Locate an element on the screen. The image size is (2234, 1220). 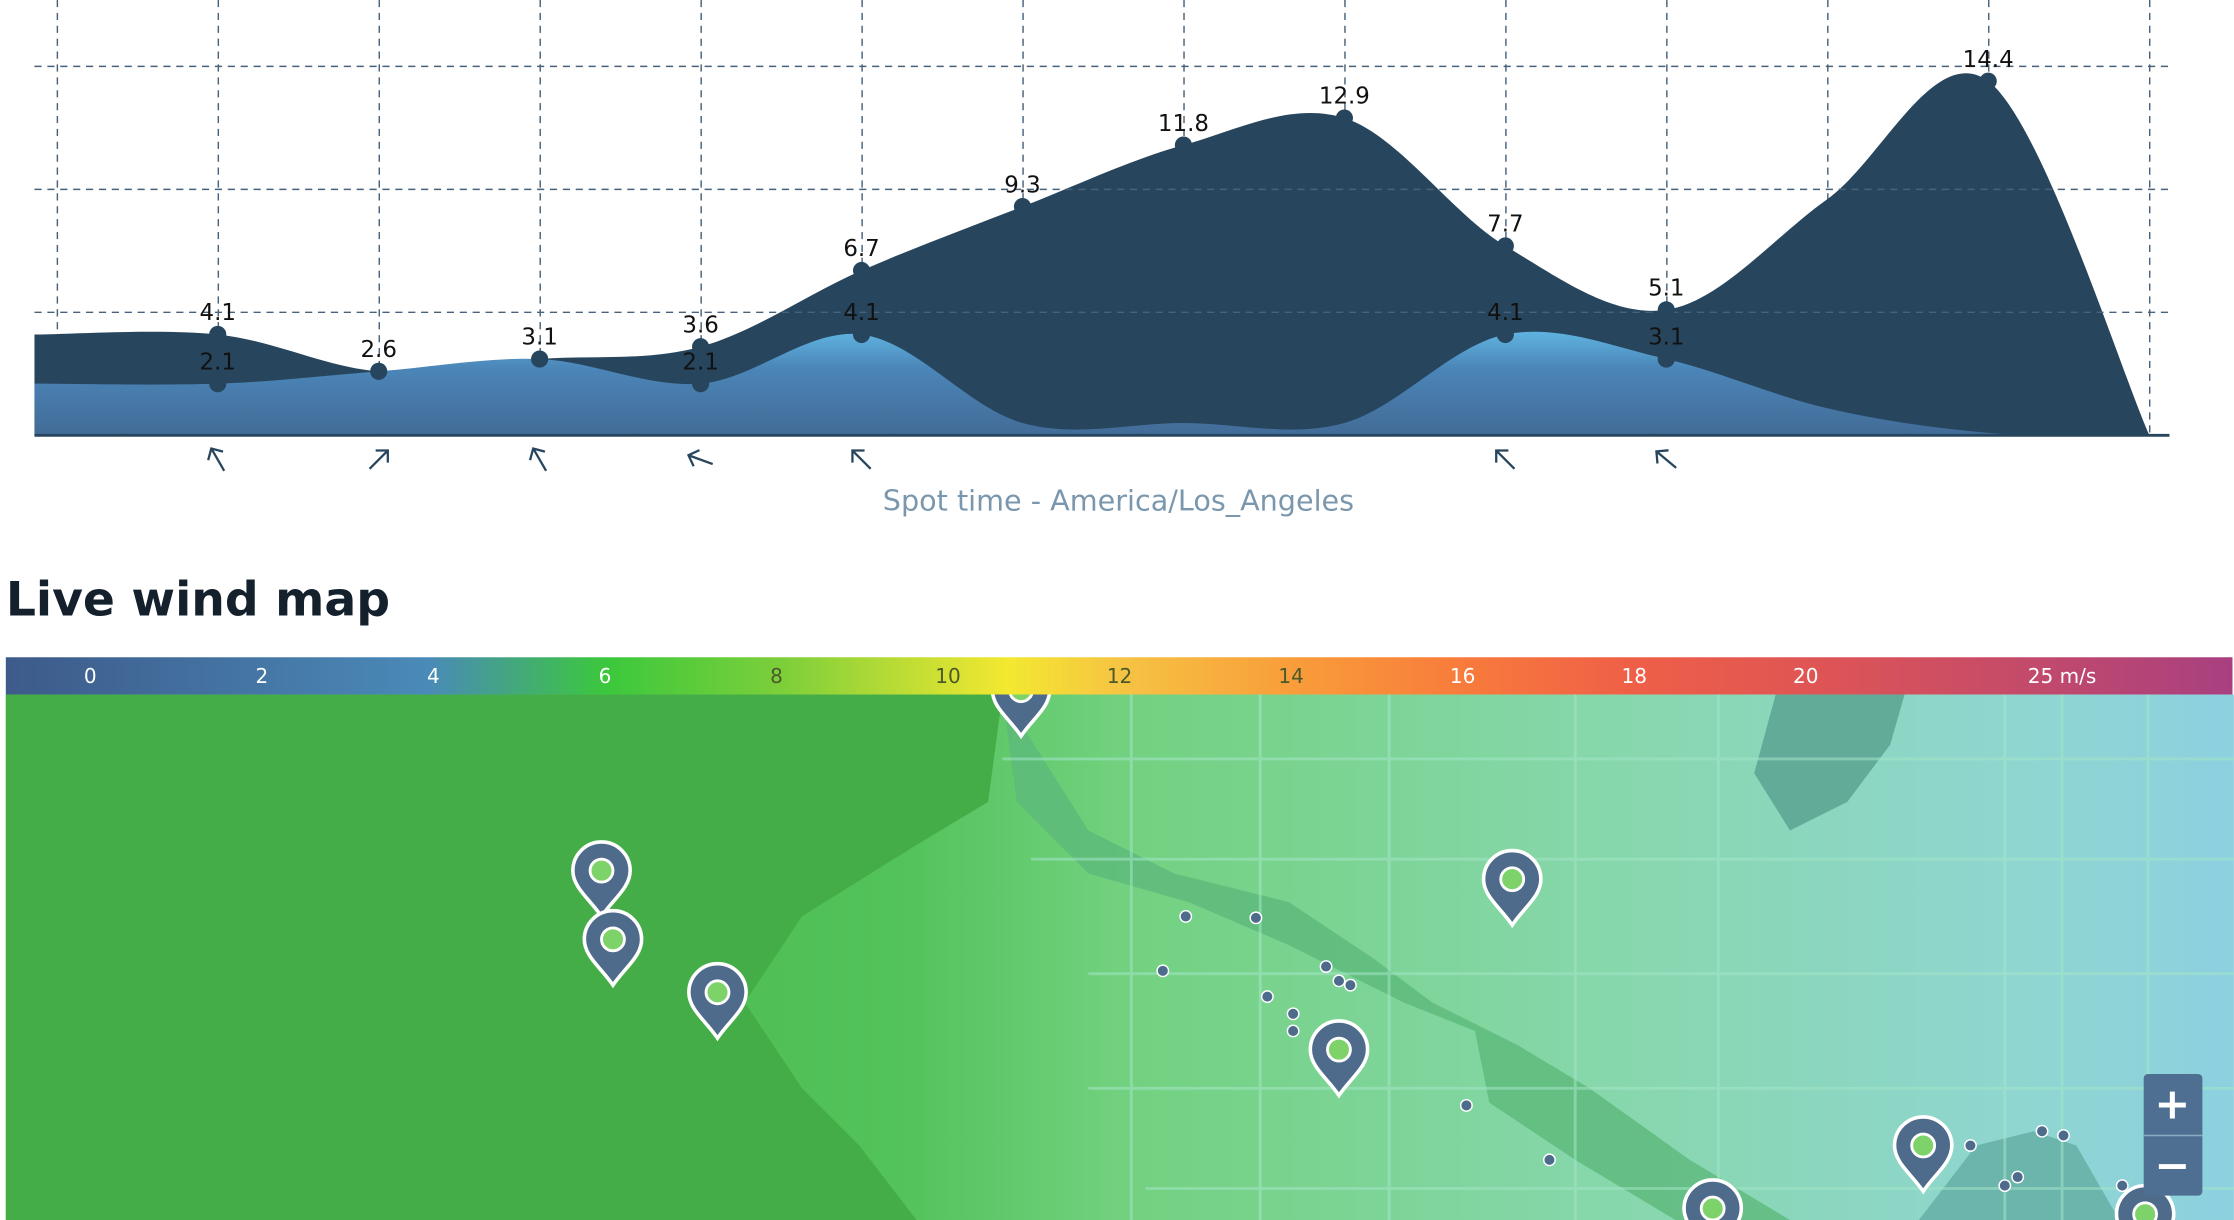
x-axis-label: Spot time - America/Los_Angeles is located at coordinates (1118, 501).